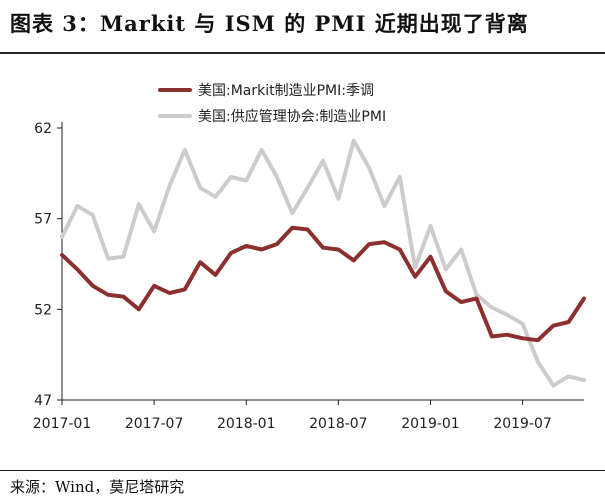  Describe the element at coordinates (338, 424) in the screenshot. I see `x-tick-label: 2018-07` at that location.